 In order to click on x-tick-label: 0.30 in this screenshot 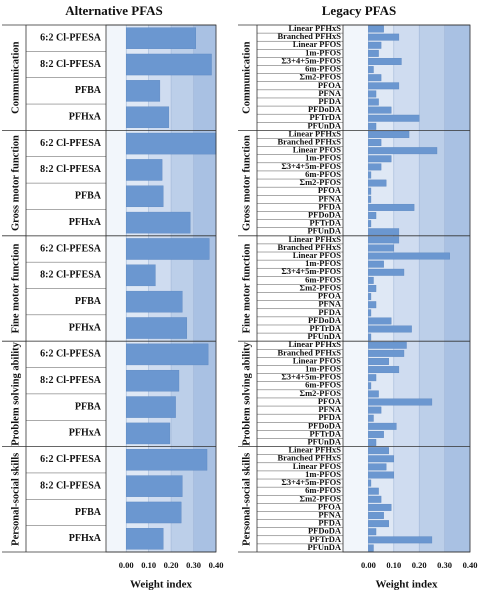, I will do `click(193, 565)`.